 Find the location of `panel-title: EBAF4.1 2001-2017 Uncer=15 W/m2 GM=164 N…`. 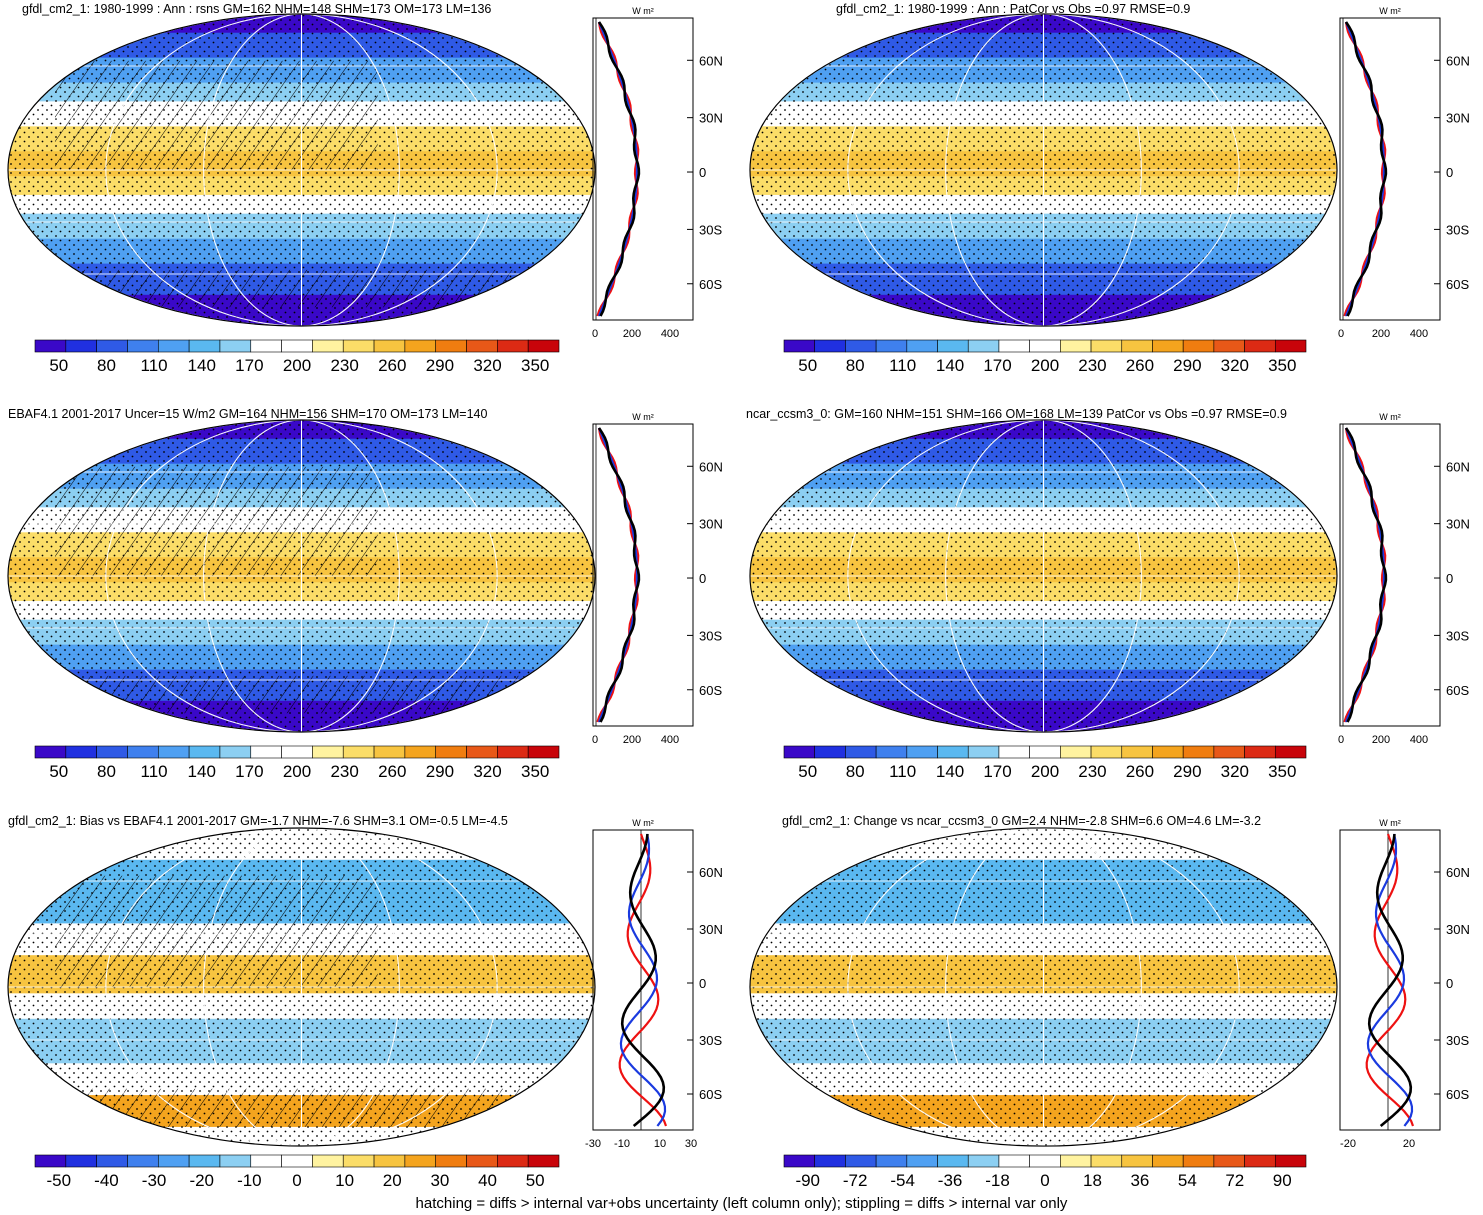

panel-title: EBAF4.1 2001-2017 Uncer=15 W/m2 GM=164 N… is located at coordinates (248, 414).